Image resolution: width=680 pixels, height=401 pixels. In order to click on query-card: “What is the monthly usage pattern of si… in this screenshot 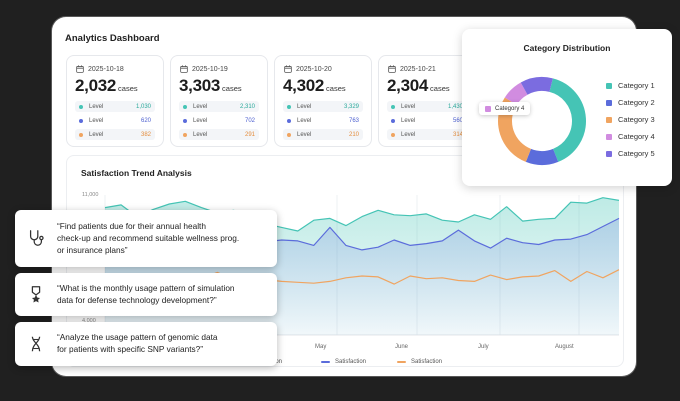, I will do `click(146, 294)`.